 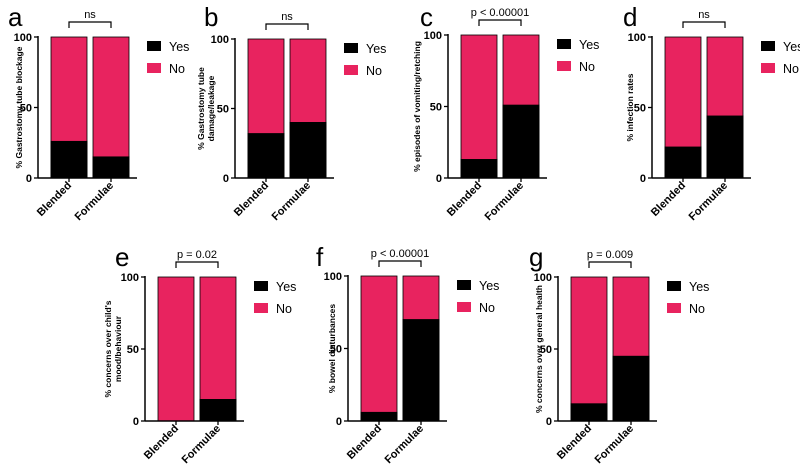 What do you see at coordinates (426, 17) in the screenshot?
I see `panel-letter: c` at bounding box center [426, 17].